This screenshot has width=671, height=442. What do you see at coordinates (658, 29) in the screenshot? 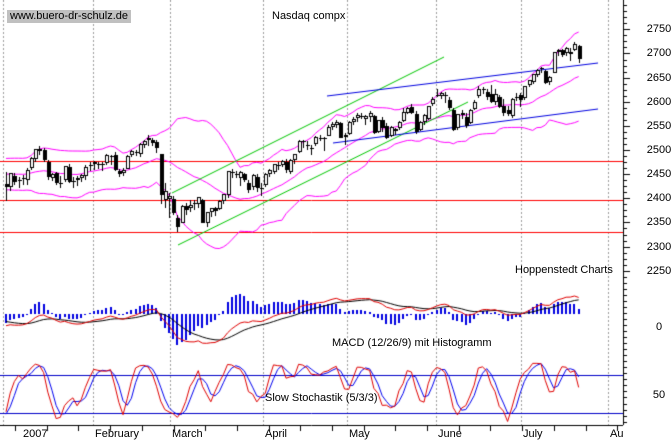
I see `y-axis-label: 2750` at bounding box center [658, 29].